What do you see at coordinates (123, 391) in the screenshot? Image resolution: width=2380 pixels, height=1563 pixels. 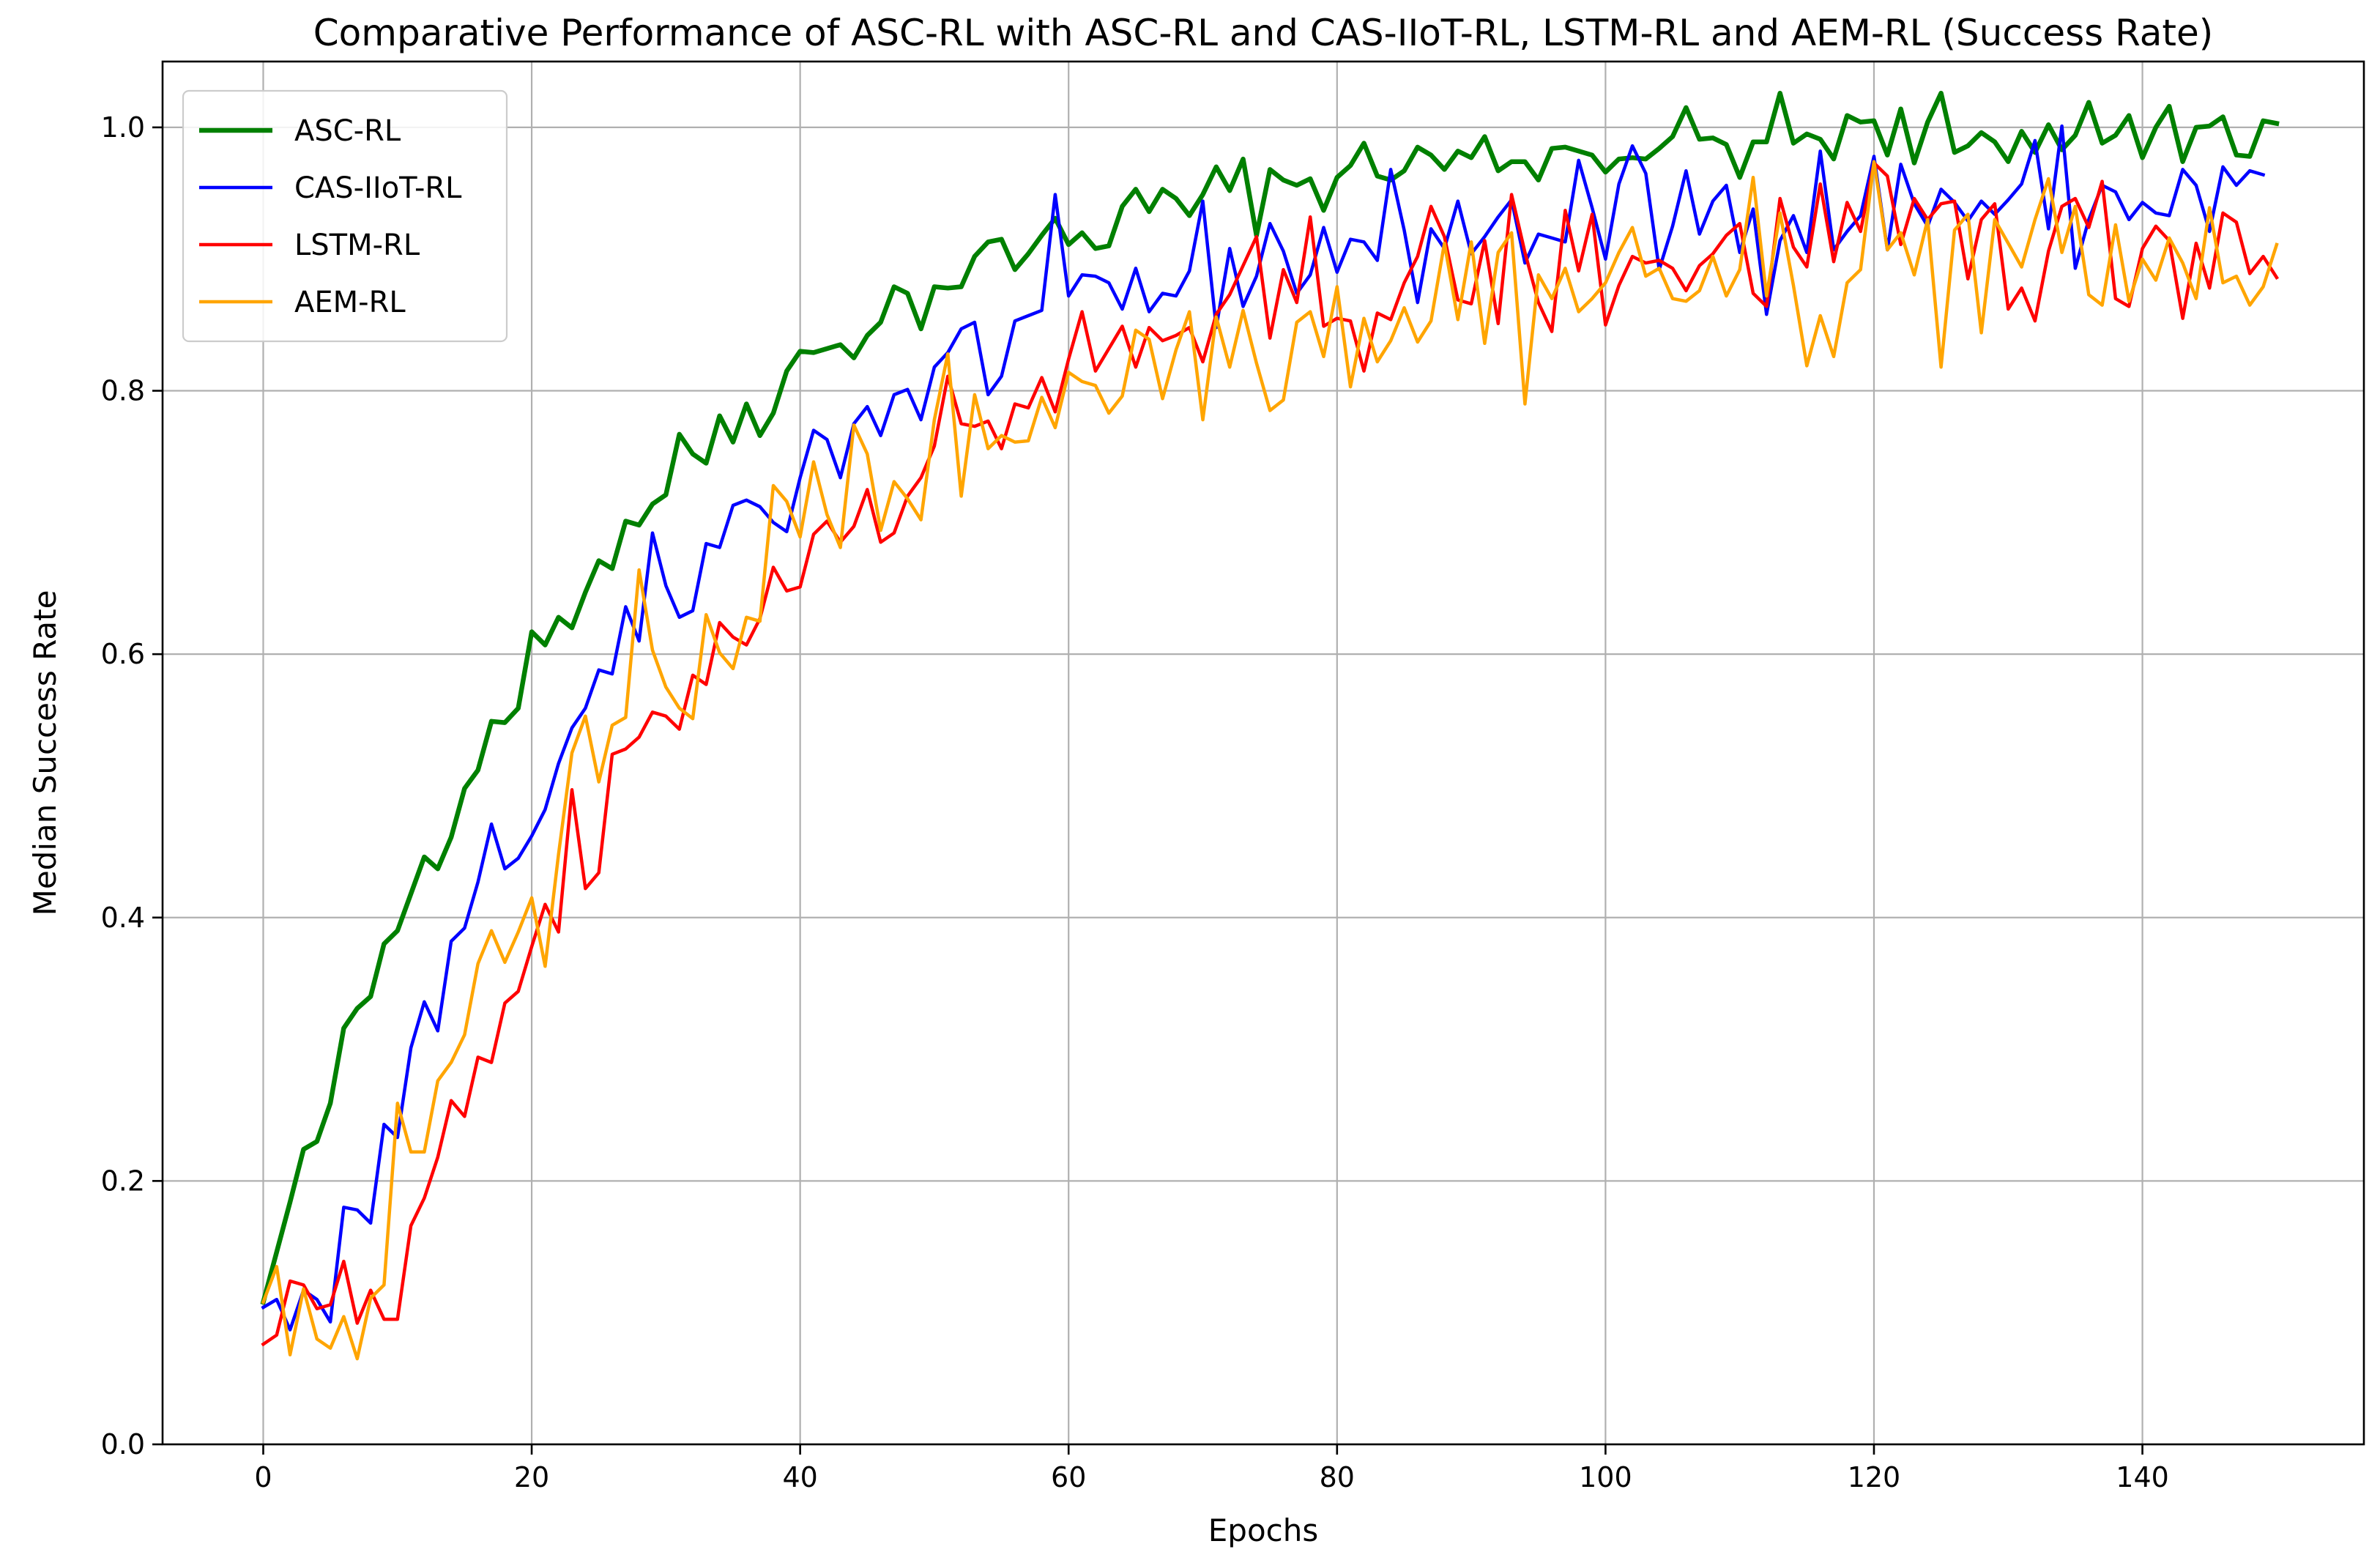 I see `y-tick-label: 0.8` at bounding box center [123, 391].